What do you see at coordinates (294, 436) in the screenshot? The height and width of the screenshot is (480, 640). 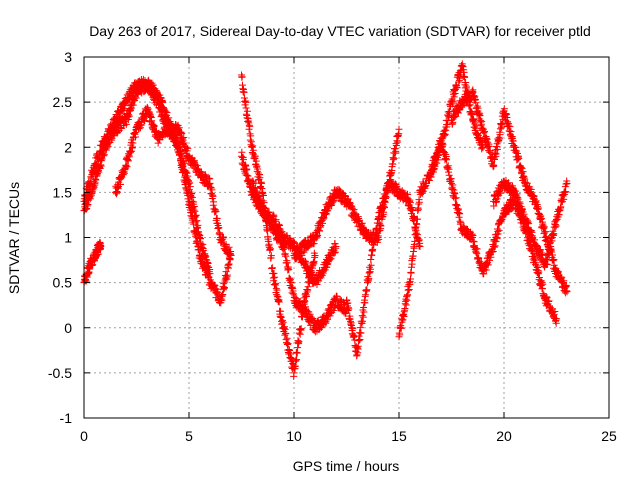 I see `x-tick-label: 10` at bounding box center [294, 436].